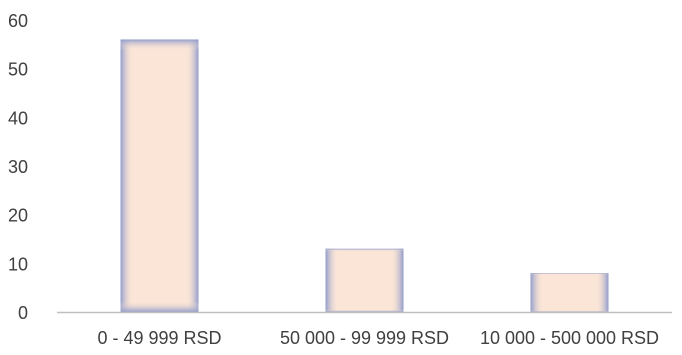  I want to click on x-category-label: 50 000 - 99 999 RSD, so click(364, 338).